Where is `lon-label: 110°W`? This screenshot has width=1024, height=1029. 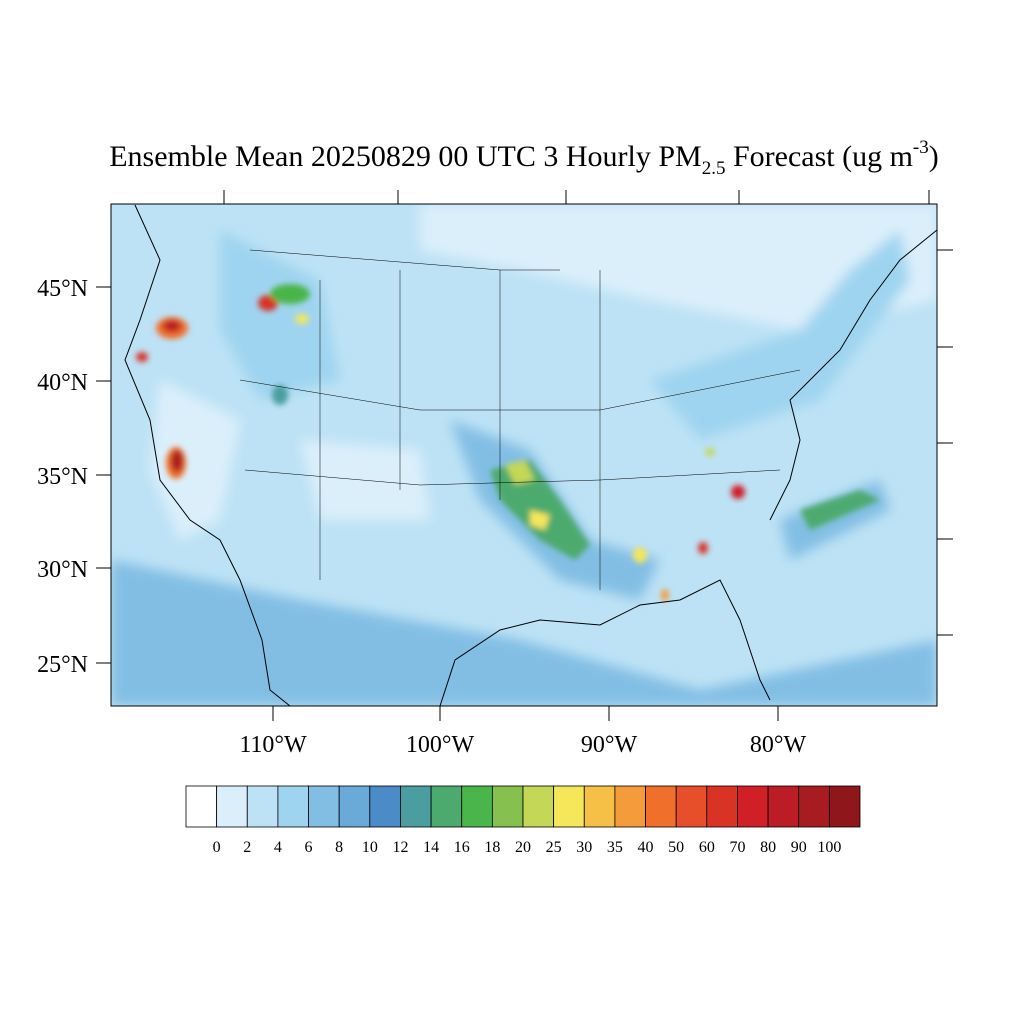 lon-label: 110°W is located at coordinates (273, 745).